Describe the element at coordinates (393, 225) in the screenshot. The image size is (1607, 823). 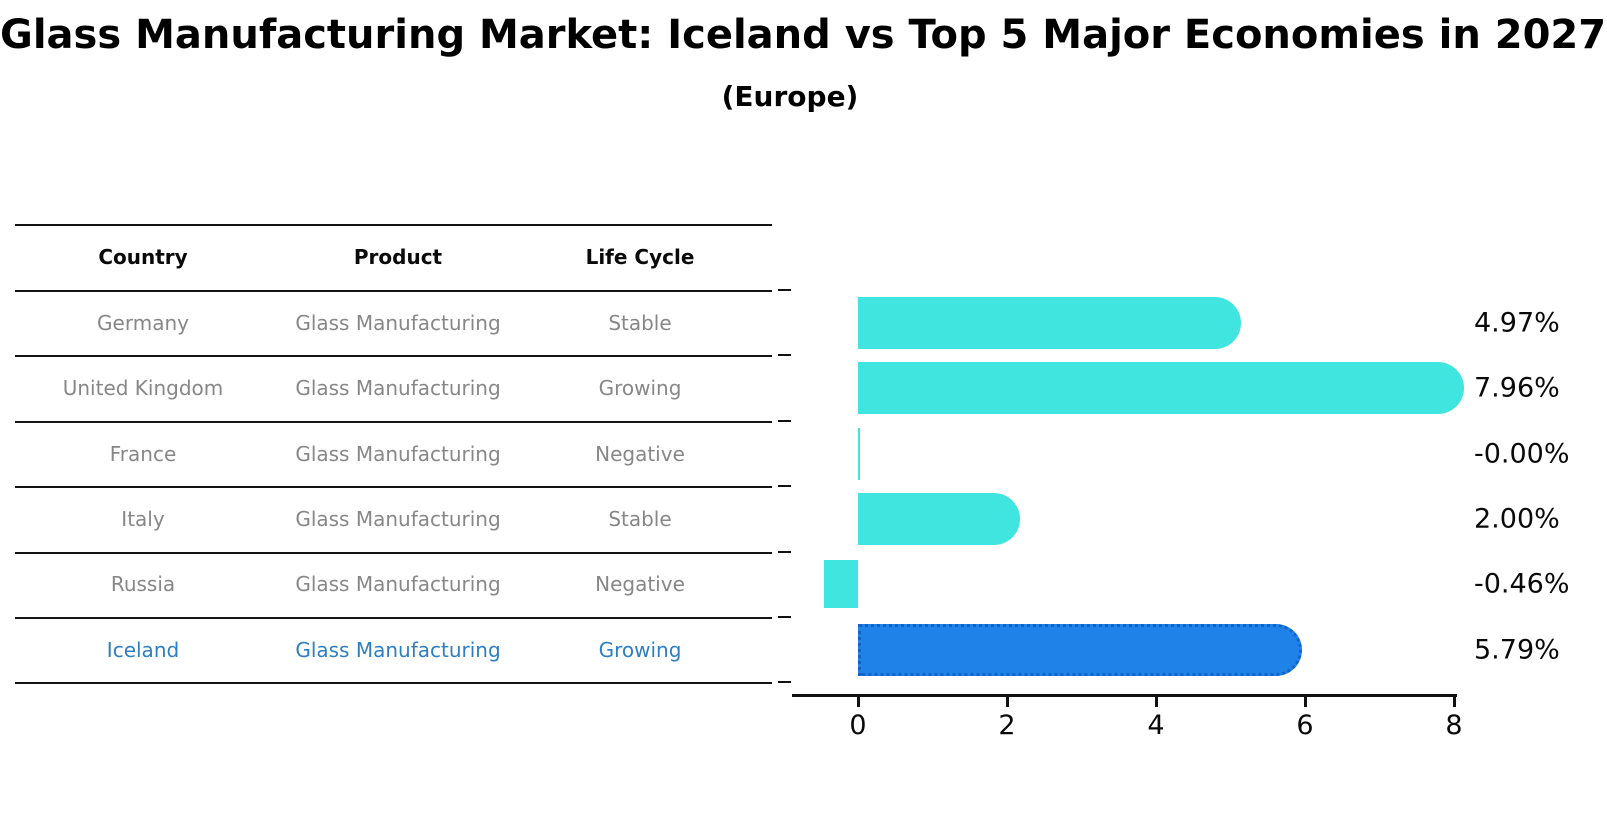
I see `table-top-line` at that location.